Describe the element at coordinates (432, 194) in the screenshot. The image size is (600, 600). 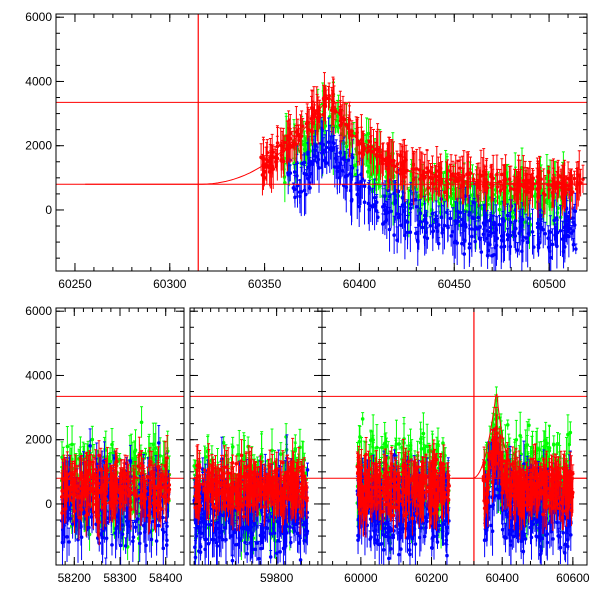
I see `series-blue` at that location.